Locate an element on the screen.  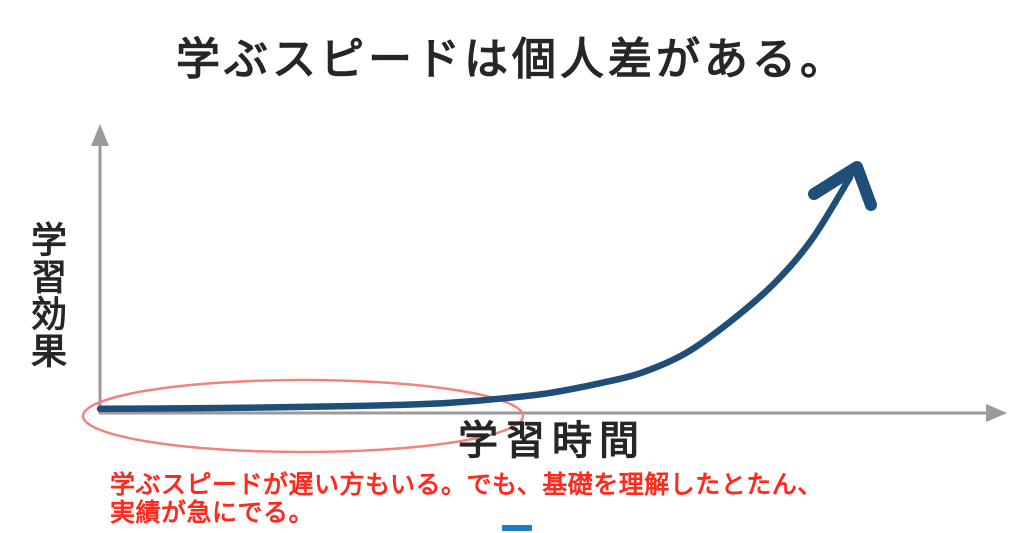
y-axis-label: 学習効果 is located at coordinates (46, 295).